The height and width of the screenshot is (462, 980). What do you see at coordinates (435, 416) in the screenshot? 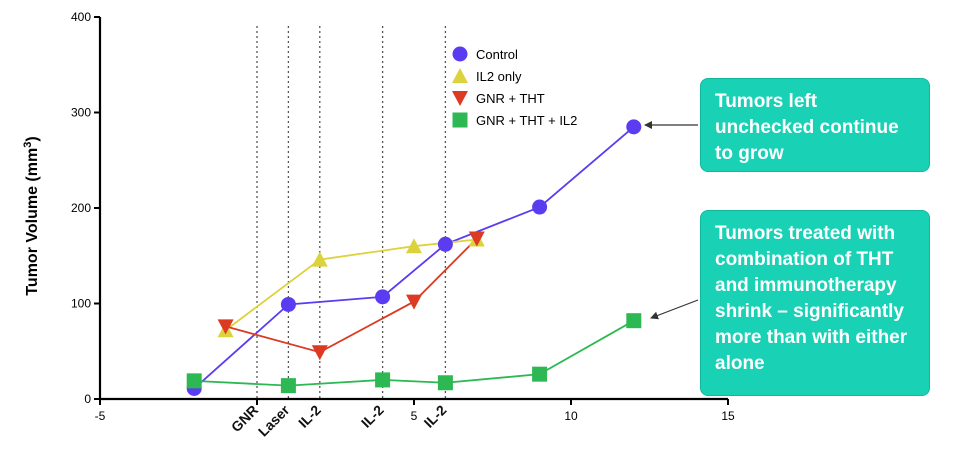
I see `event-label-4: IL-2` at bounding box center [435, 416].